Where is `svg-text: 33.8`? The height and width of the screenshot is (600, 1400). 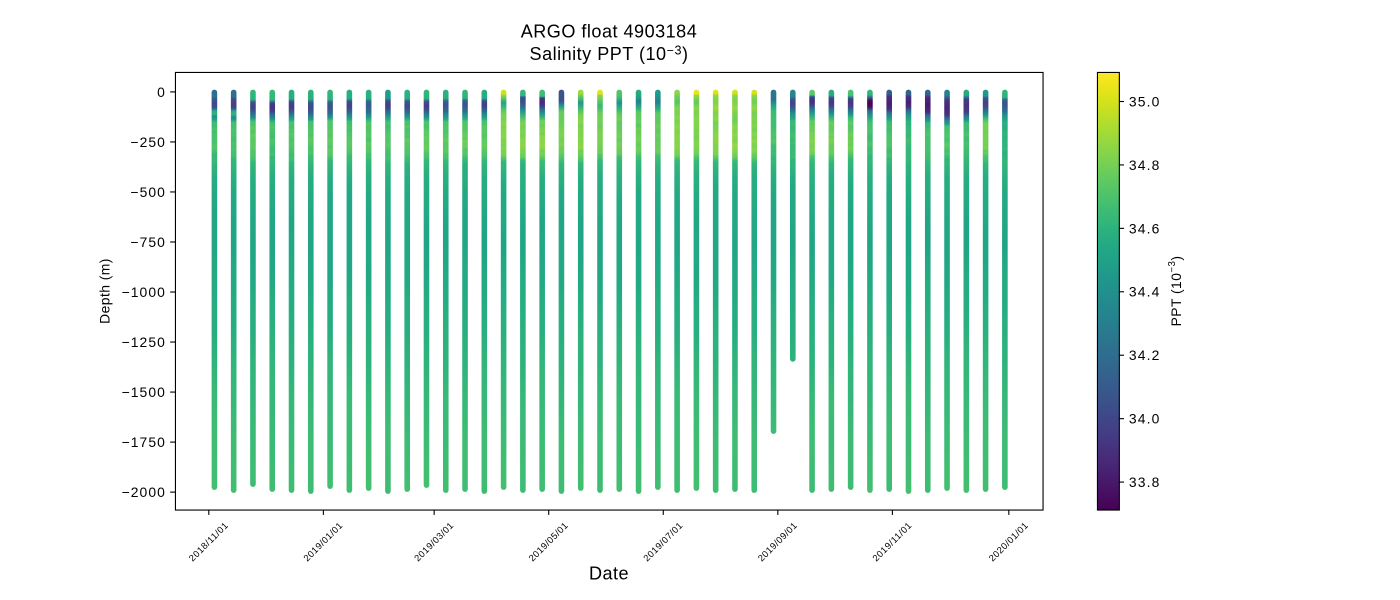
svg-text: 33.8 is located at coordinates (1144, 482).